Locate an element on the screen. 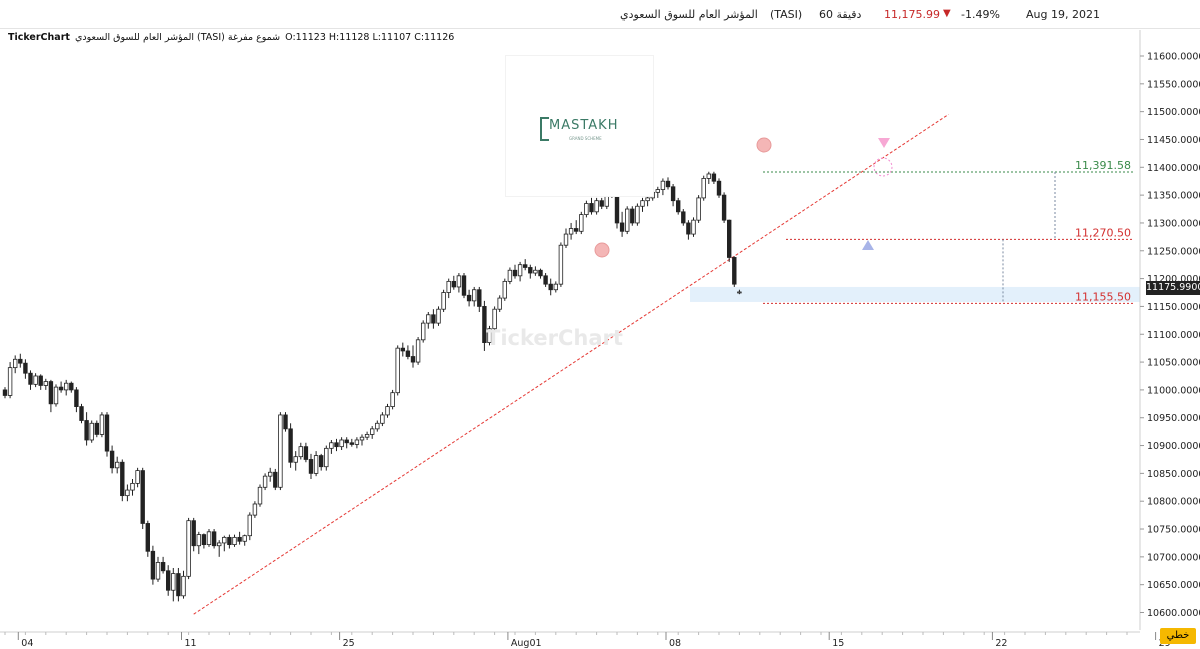  y-tick-label: 11350.0000 is located at coordinates (1173, 196).